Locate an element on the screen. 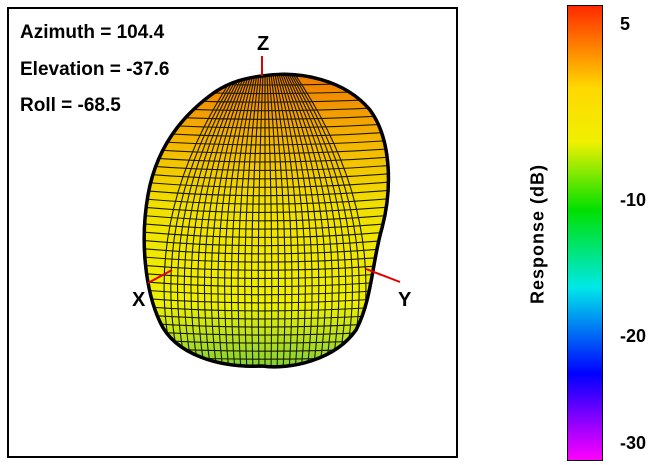  roll-label: Roll = -68.5 is located at coordinates (70, 105).